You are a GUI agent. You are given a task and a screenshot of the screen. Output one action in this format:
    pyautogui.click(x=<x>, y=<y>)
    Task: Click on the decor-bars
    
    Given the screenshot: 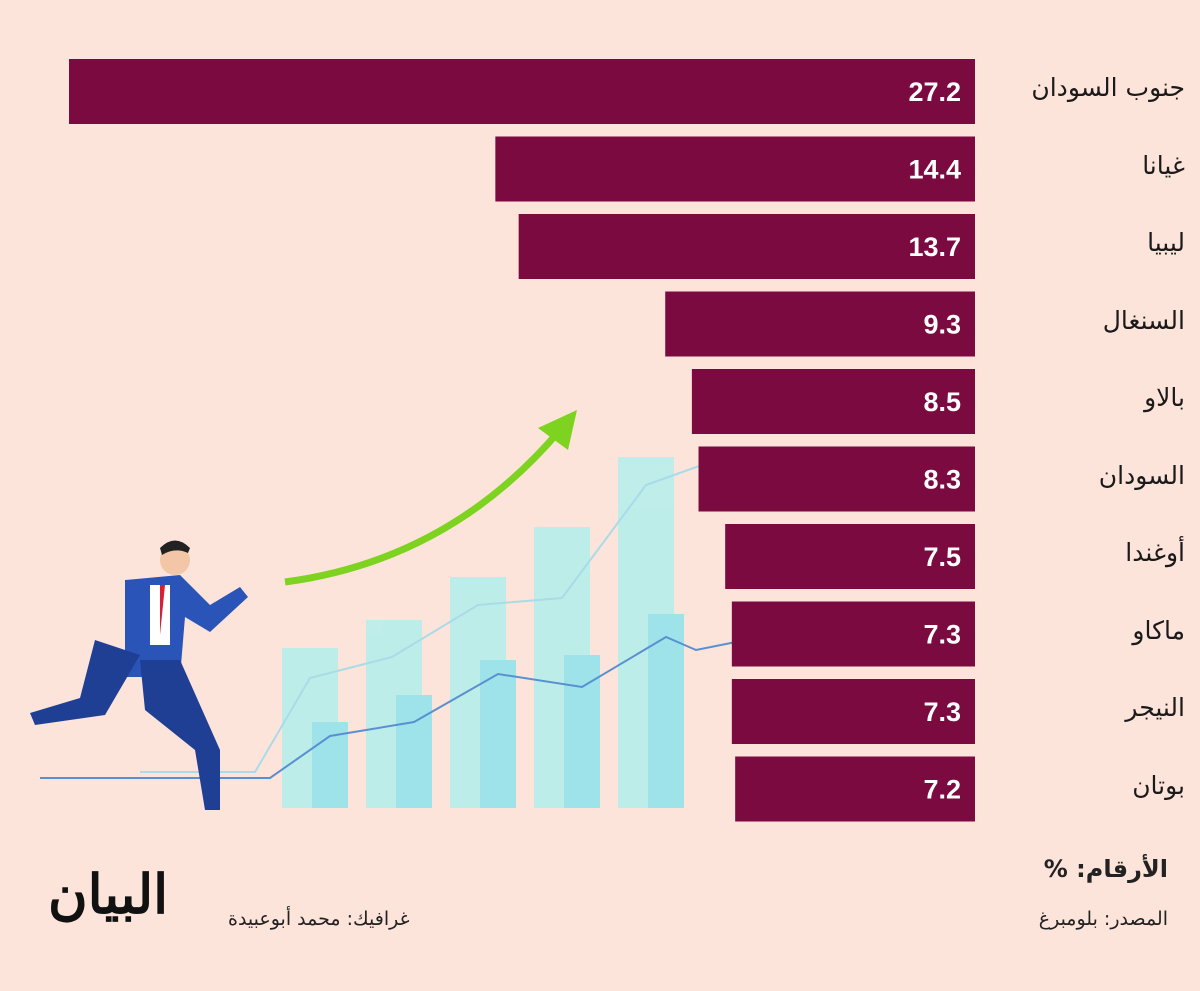 What is the action you would take?
    pyautogui.click(x=483, y=632)
    